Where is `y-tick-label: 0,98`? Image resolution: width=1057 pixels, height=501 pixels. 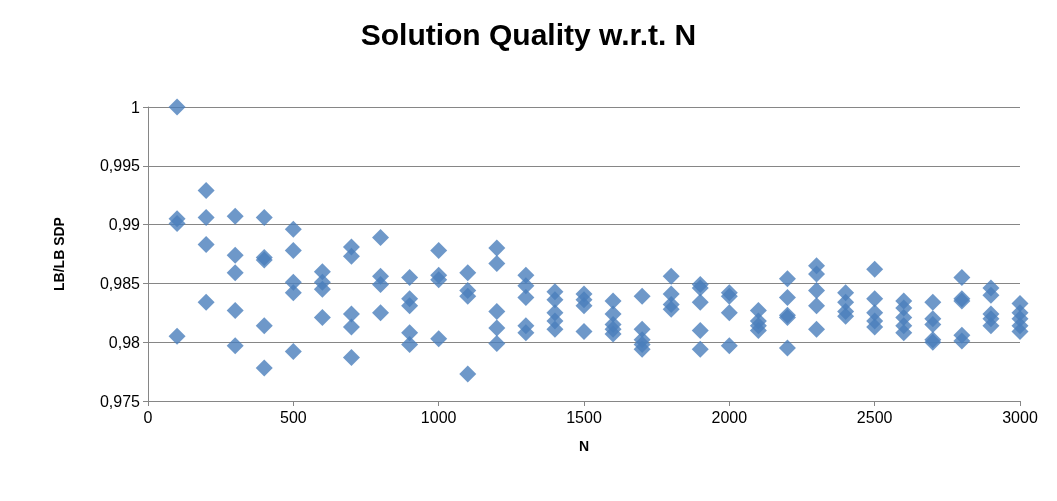
y-tick-label: 0,98 is located at coordinates (124, 342).